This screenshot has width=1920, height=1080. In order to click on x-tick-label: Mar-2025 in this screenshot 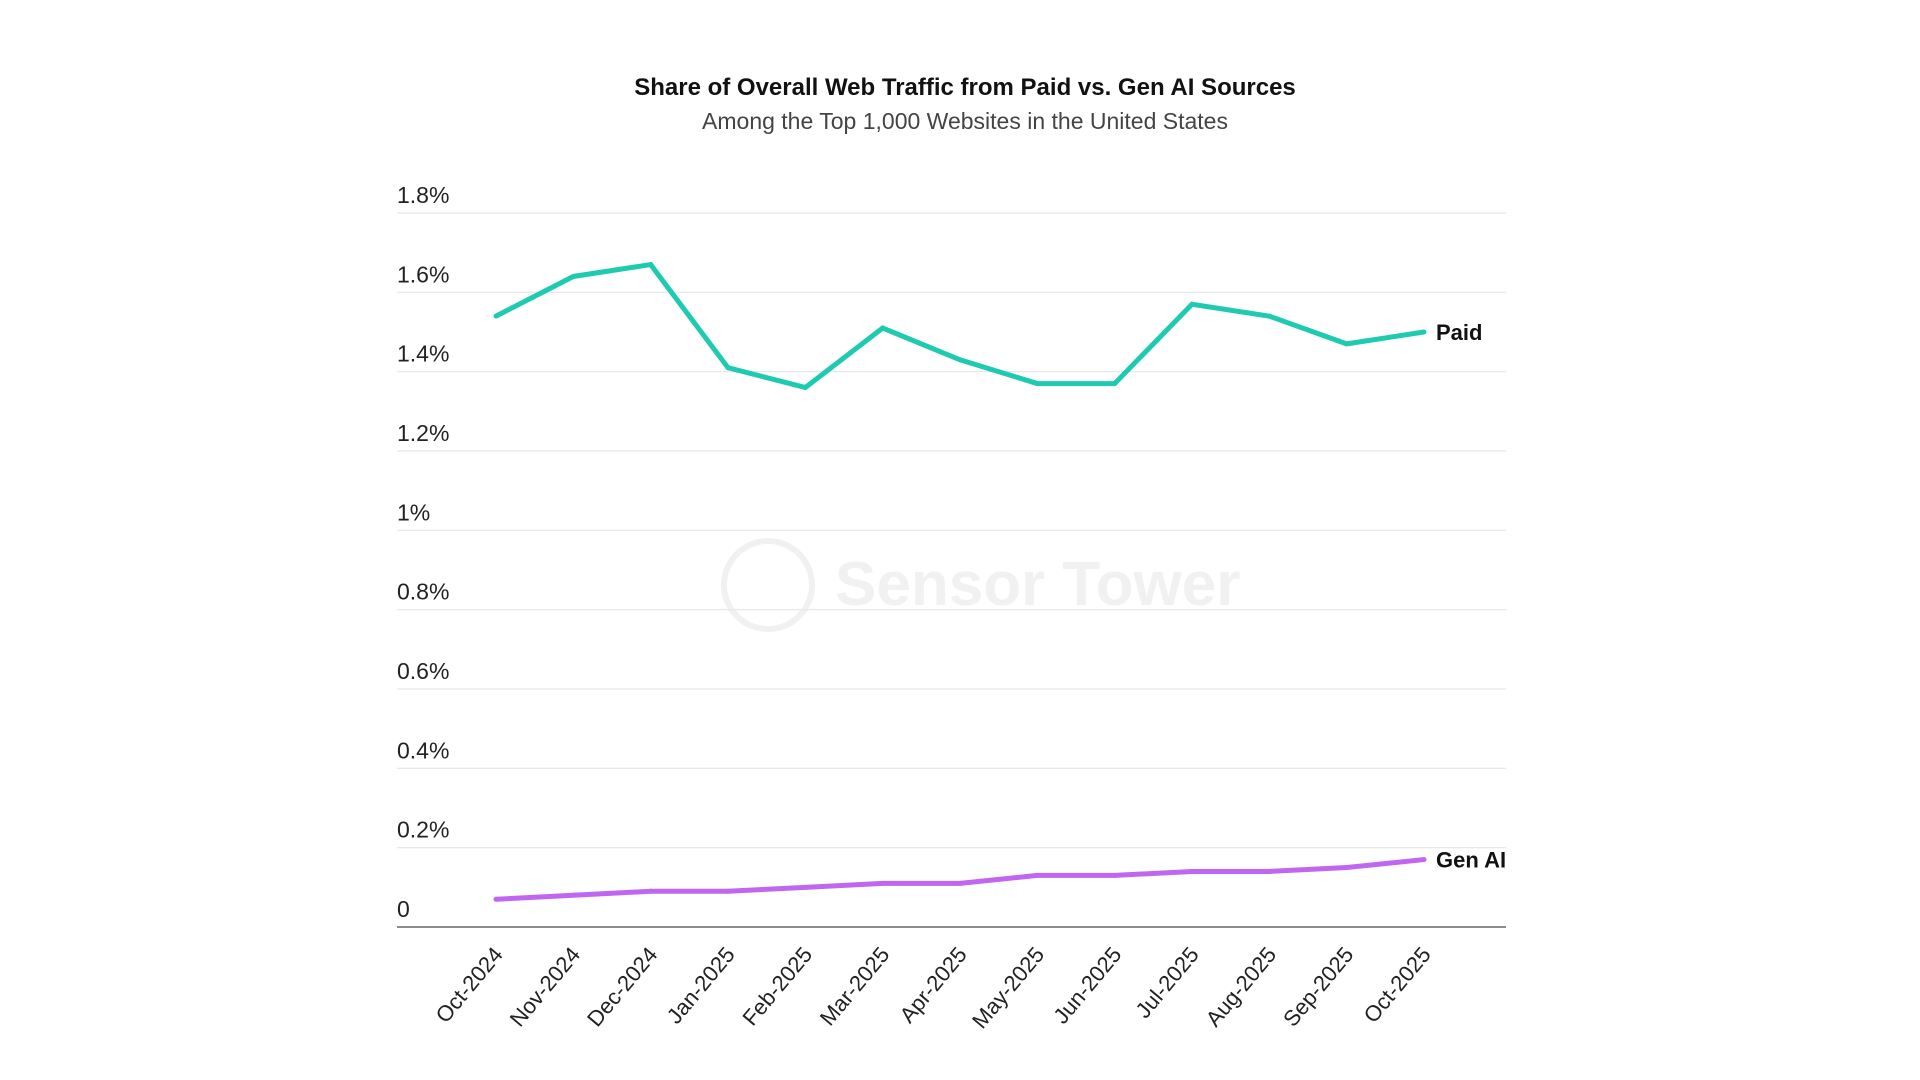, I will do `click(855, 986)`.